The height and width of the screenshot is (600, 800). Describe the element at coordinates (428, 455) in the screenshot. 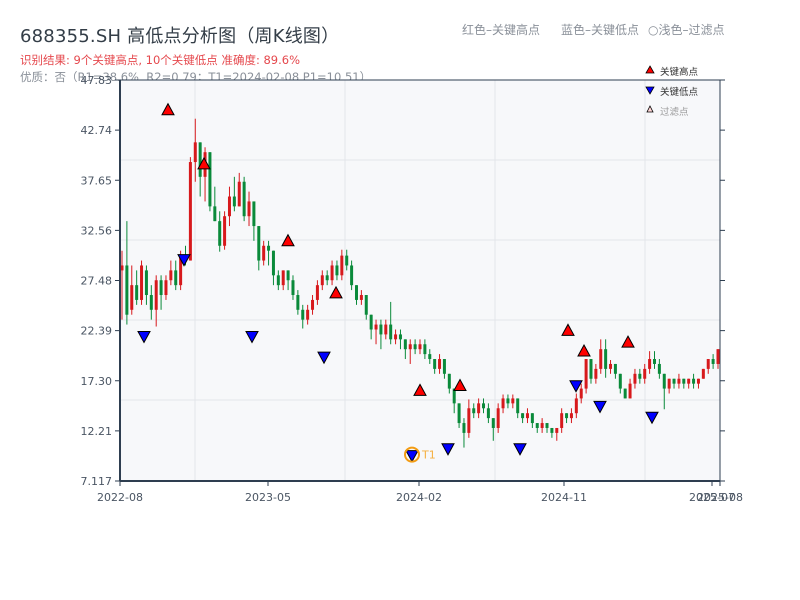

I see `t1-label: T1` at that location.